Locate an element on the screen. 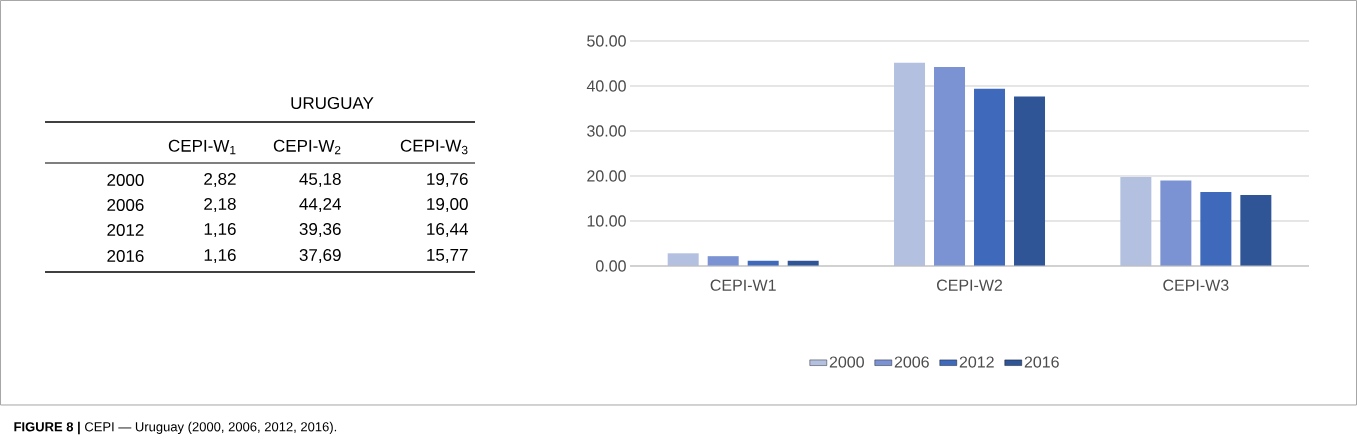 This screenshot has width=1357, height=446. x-tick-label: CEPI-W1 is located at coordinates (743, 285).